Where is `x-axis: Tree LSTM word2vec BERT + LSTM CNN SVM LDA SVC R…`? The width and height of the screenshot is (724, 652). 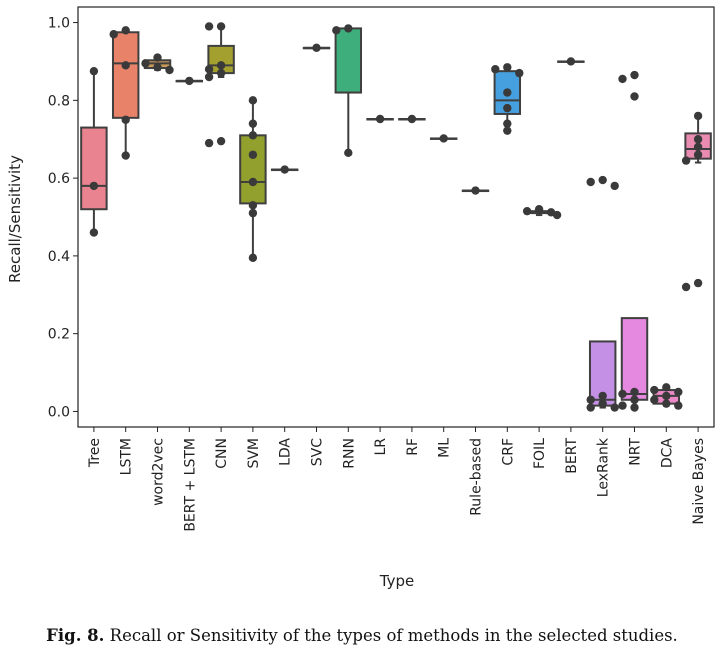
x-axis: Tree LSTM word2vec BERT + LSTM CNN SVM LDA SVC R… is located at coordinates (397, 479).